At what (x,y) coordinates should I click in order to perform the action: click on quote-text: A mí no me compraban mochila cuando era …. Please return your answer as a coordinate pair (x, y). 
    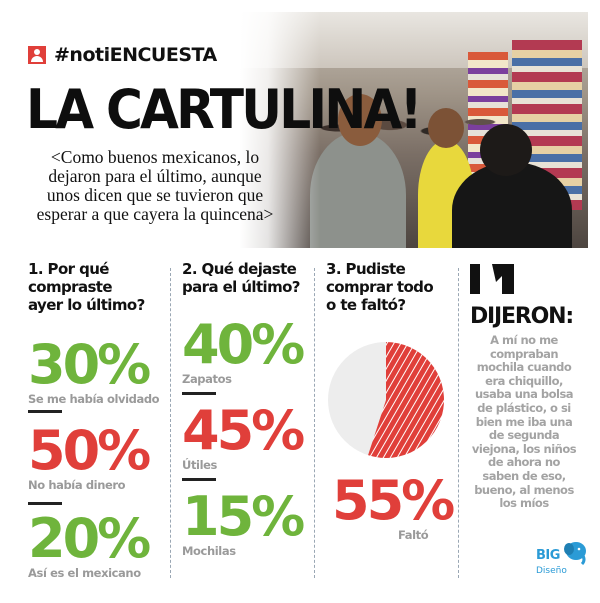
    Looking at the image, I should click on (524, 422).